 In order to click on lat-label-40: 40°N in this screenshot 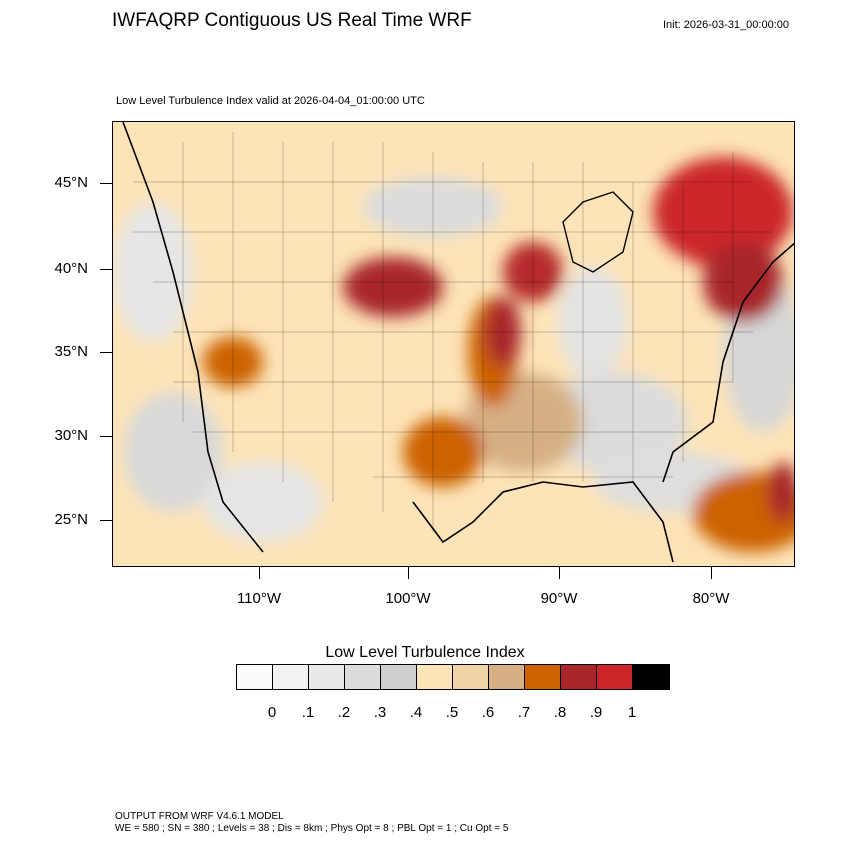, I will do `click(71, 268)`.